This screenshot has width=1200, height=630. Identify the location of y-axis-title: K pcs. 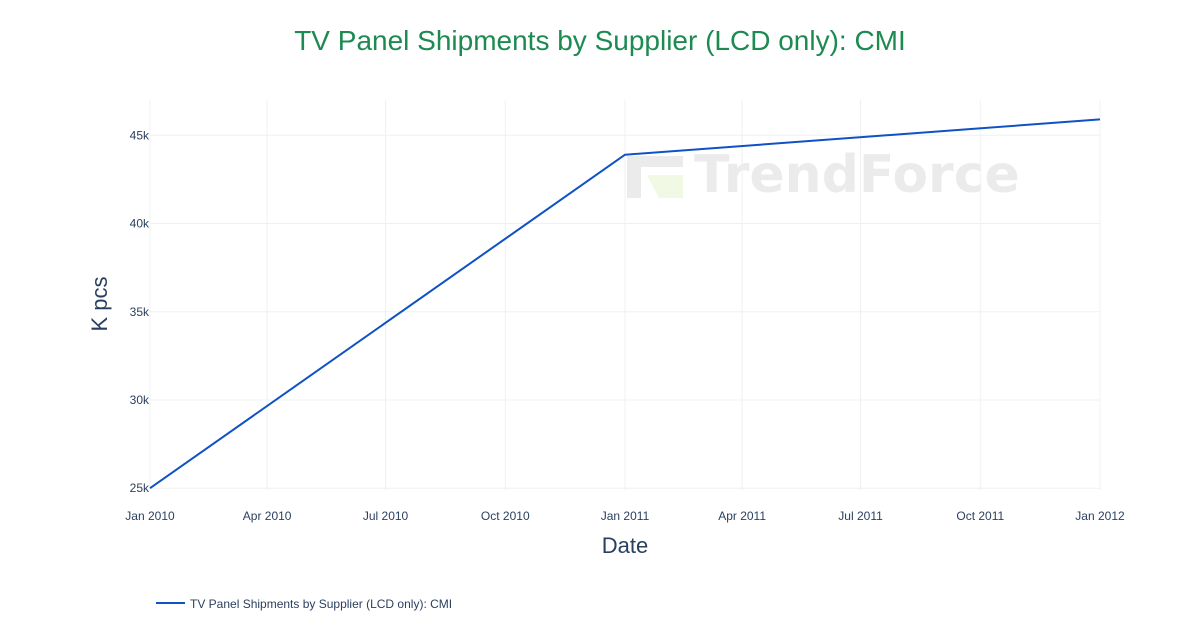
(99, 303).